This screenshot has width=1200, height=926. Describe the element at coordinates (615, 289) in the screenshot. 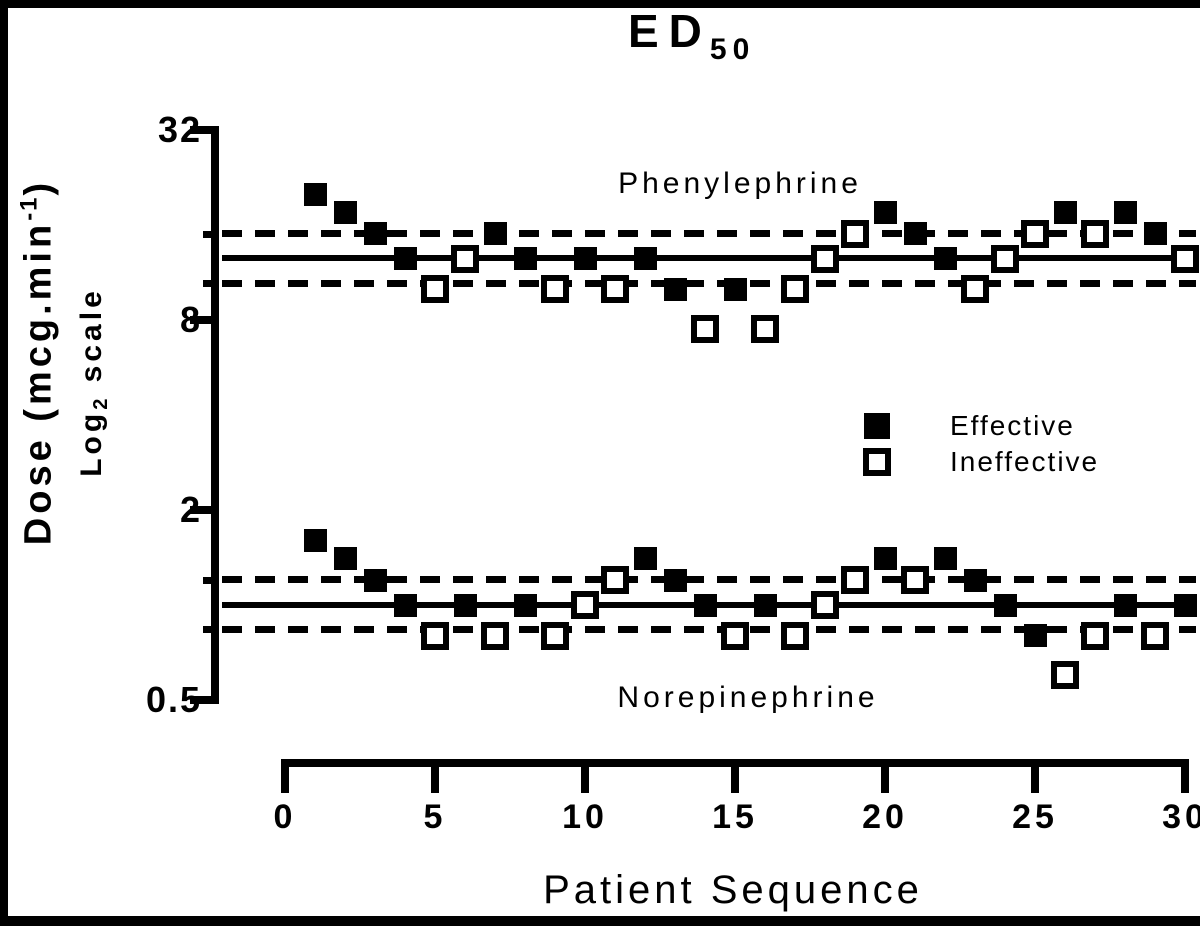

I see `phenylephrine-p11-ineffective-marker` at that location.